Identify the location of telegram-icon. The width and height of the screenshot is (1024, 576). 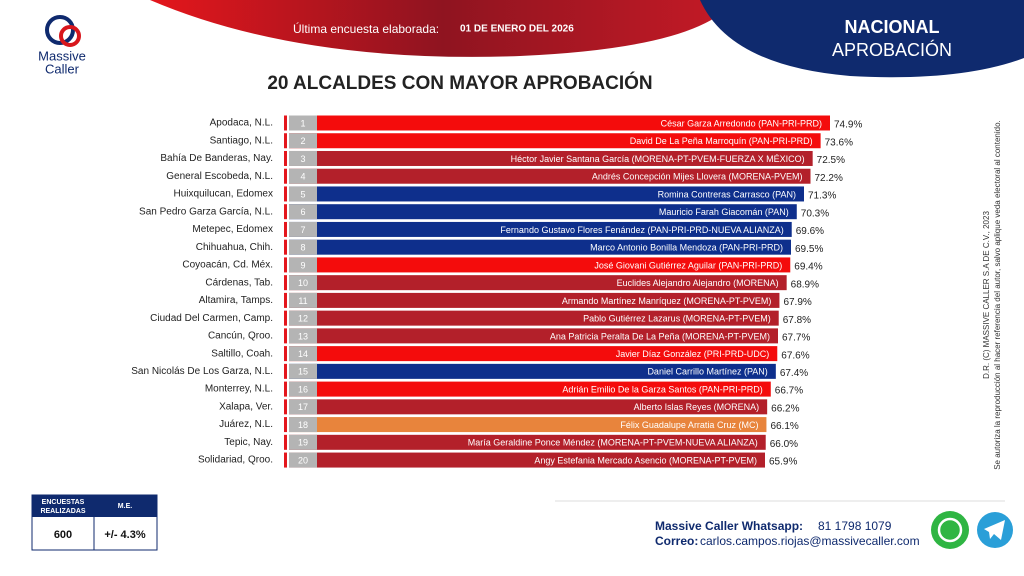
(995, 530).